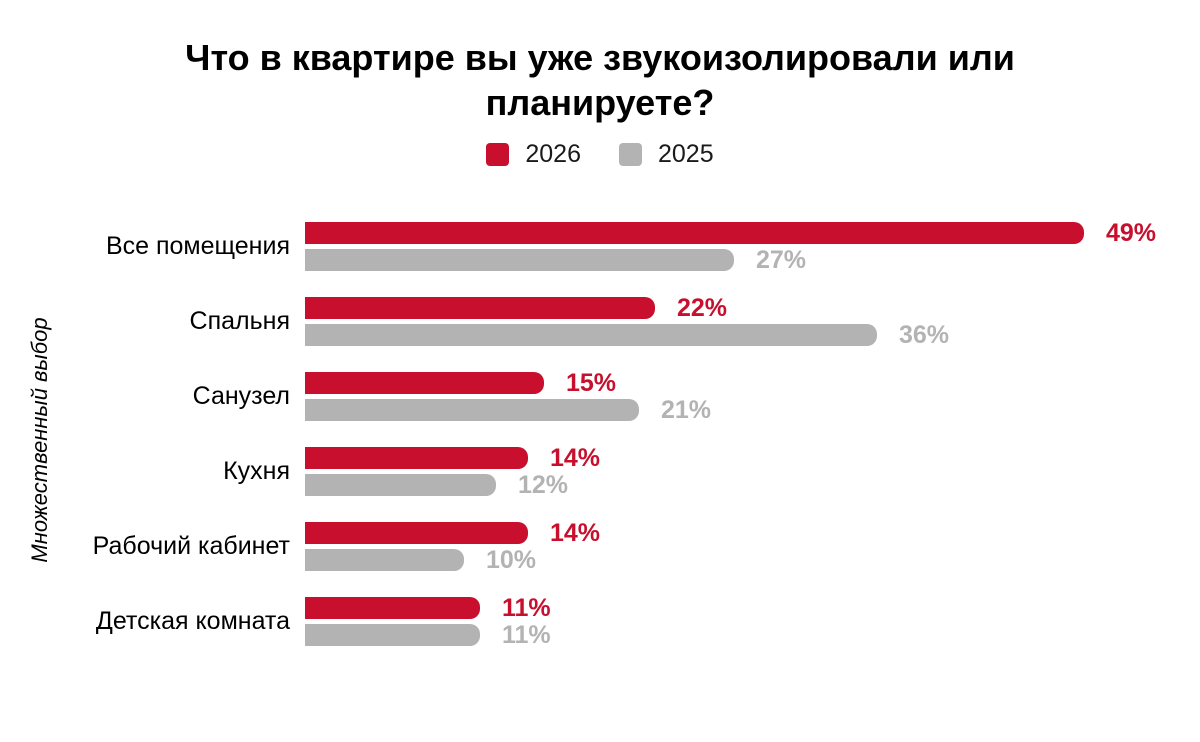 The height and width of the screenshot is (742, 1200). I want to click on bar-pair: 14% 10%, so click(752, 546).